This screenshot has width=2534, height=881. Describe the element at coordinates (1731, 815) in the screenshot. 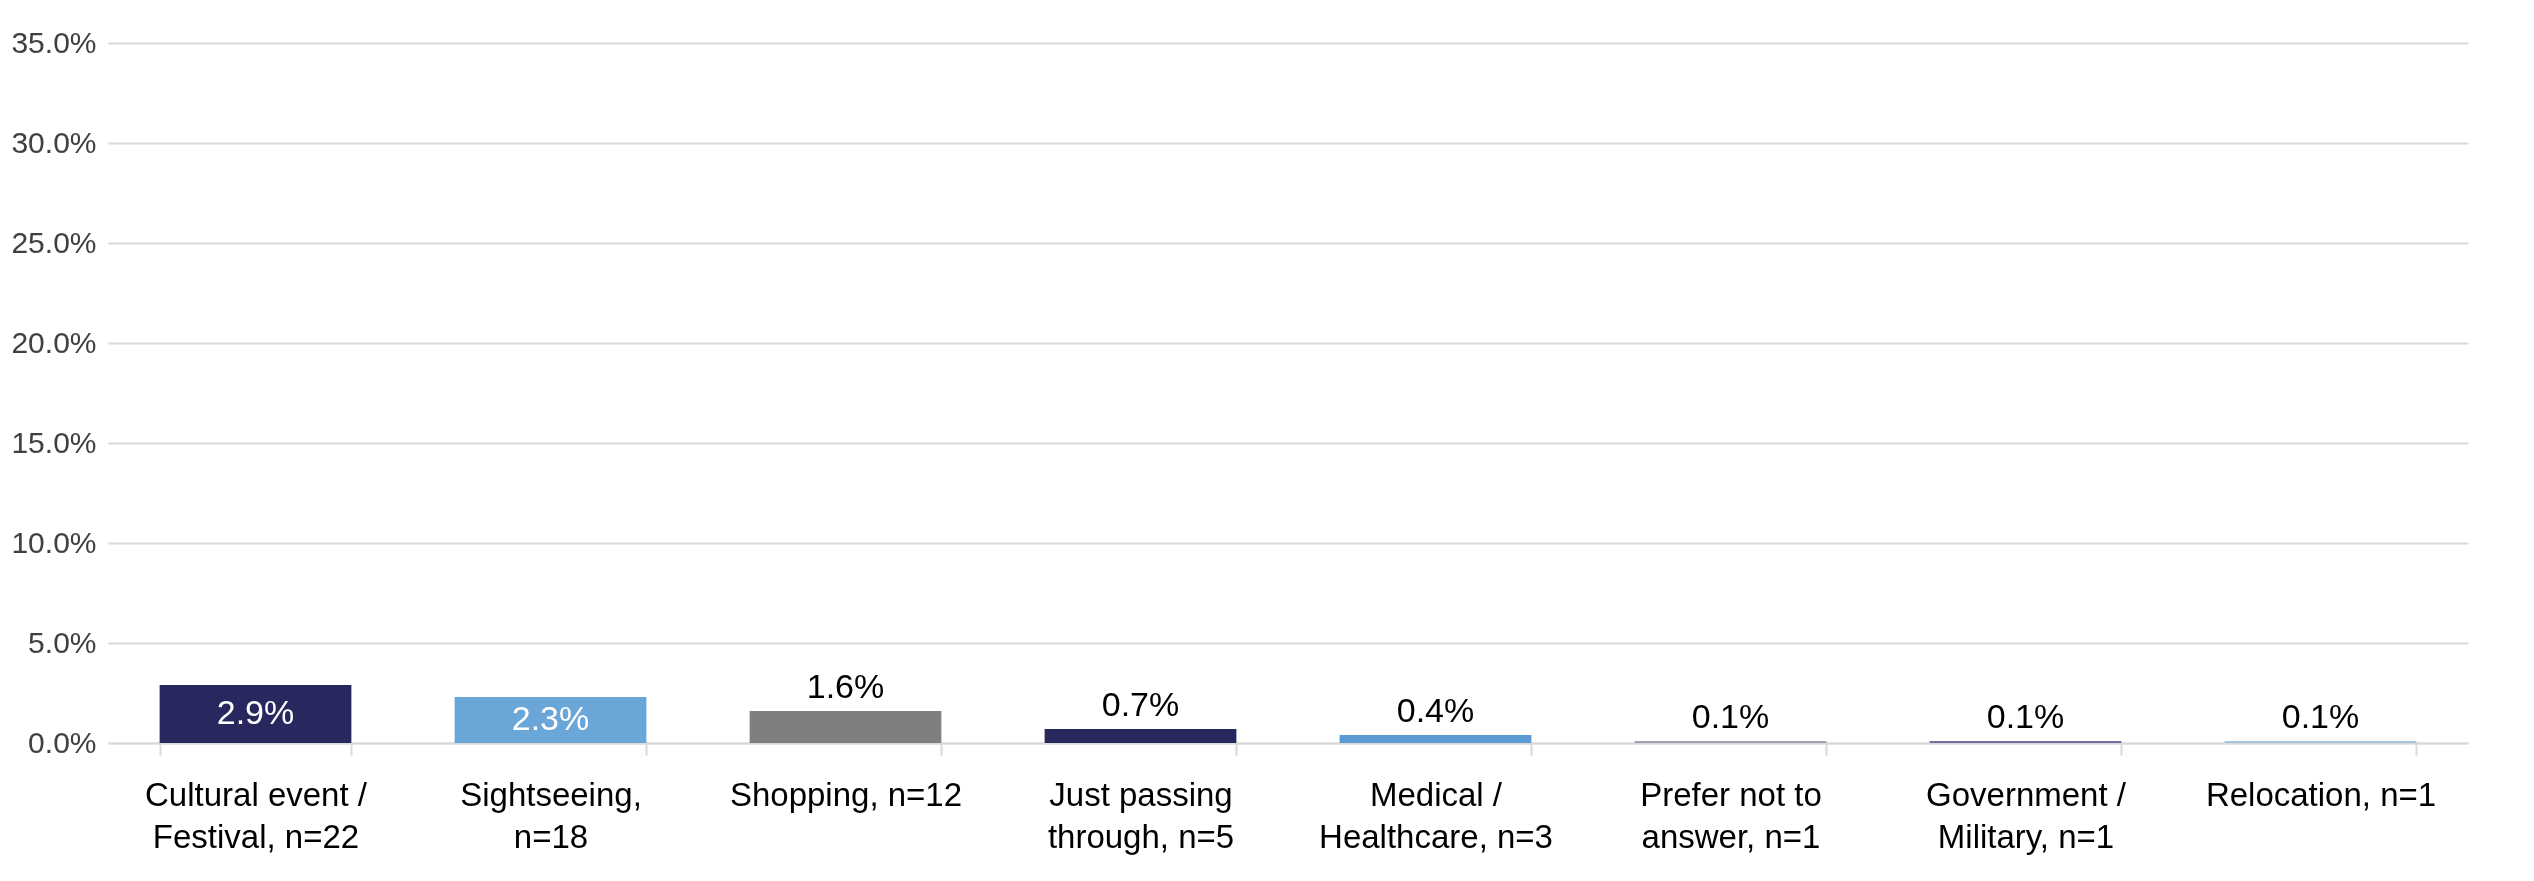

I see `x-tick-label: Prefer not to answer, n=1` at that location.